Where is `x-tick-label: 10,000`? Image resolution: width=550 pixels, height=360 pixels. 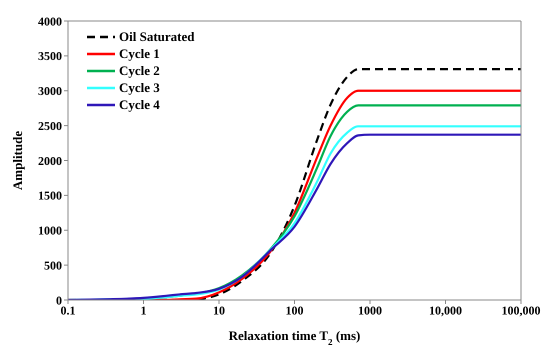 x-tick-label: 10,000 is located at coordinates (445, 311).